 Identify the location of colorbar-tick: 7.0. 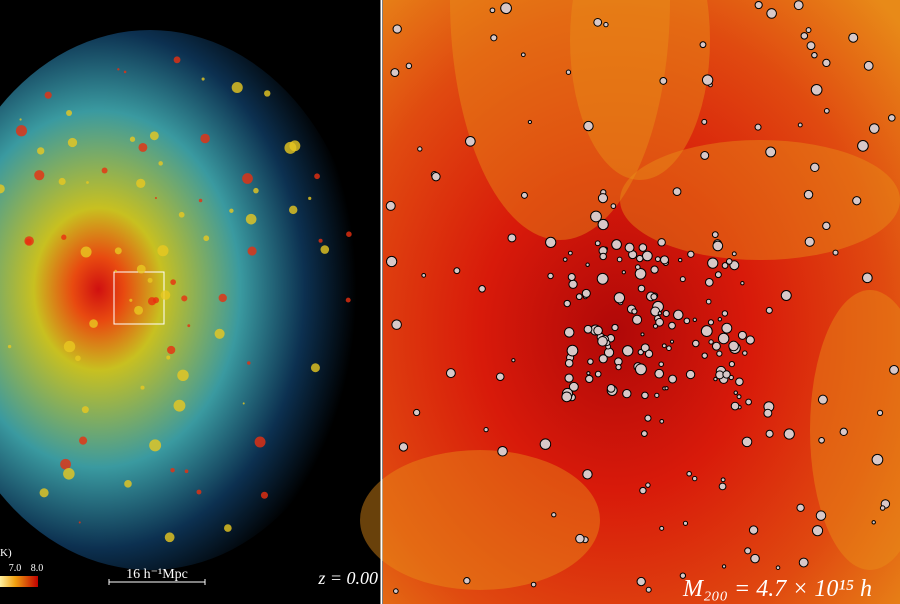
(15, 568).